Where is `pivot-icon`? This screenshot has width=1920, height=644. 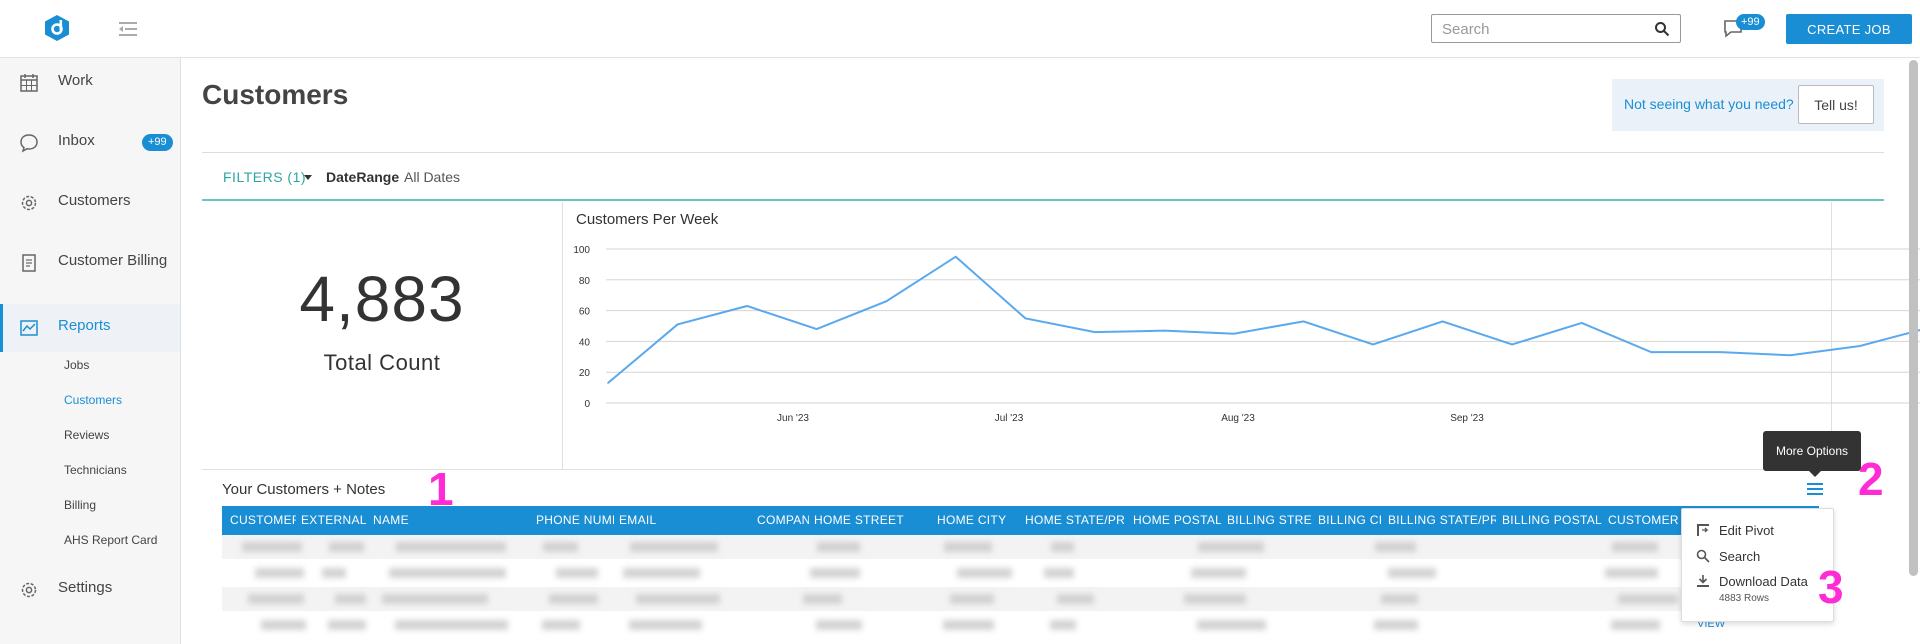 pivot-icon is located at coordinates (1703, 530).